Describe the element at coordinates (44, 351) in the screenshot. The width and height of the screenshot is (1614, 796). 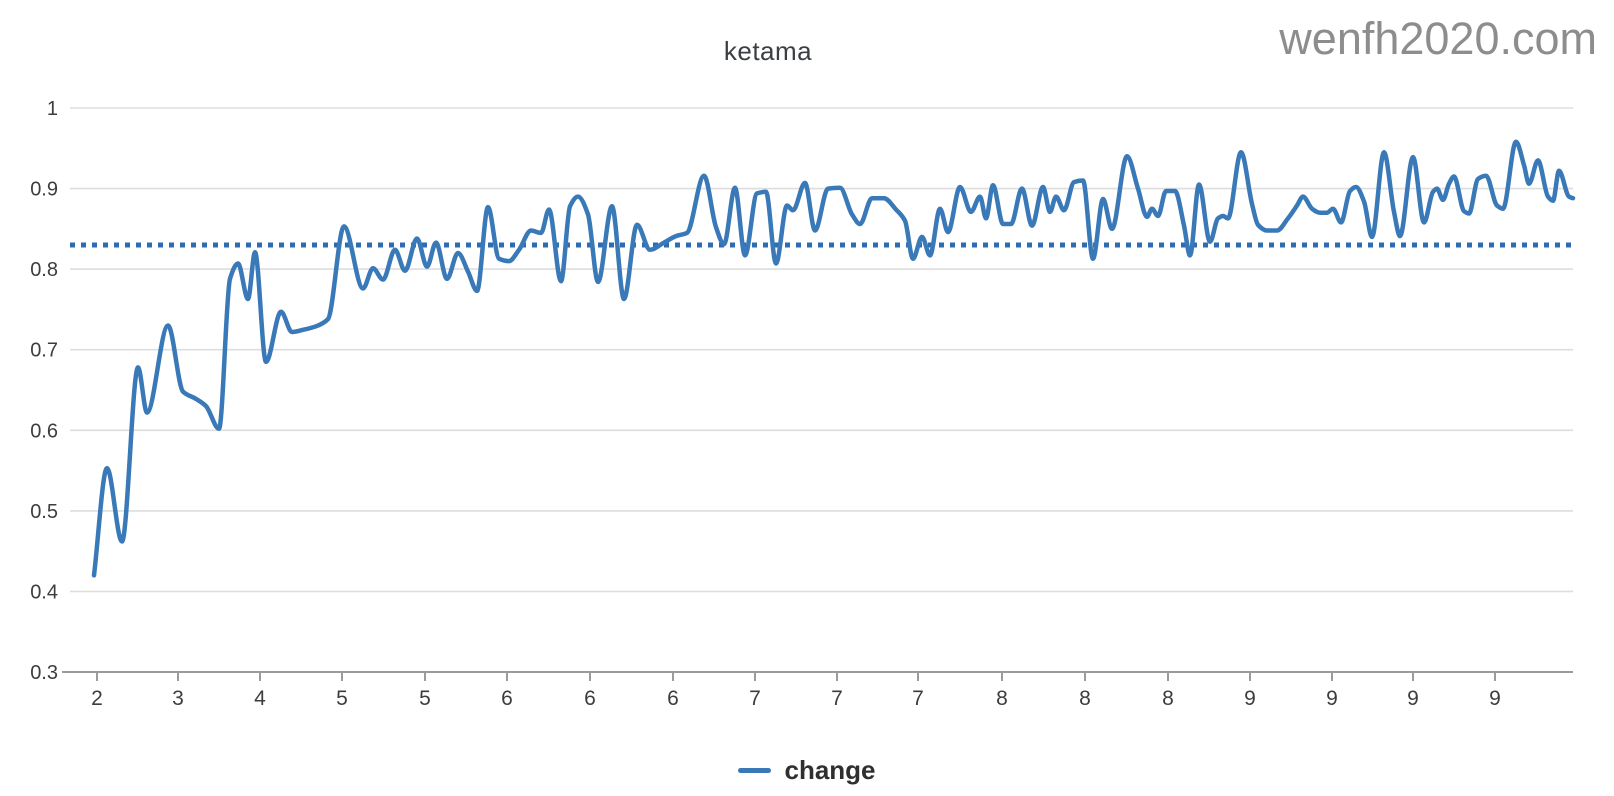
I see `svg-text: 0.7` at that location.